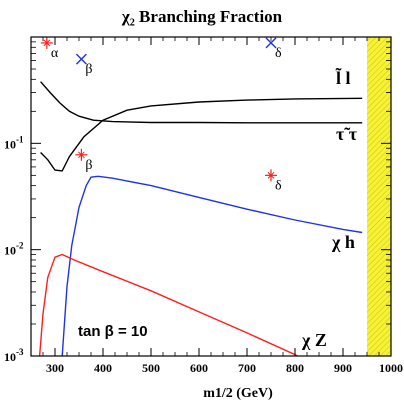 The width and height of the screenshot is (404, 409). What do you see at coordinates (14, 142) in the screenshot?
I see `y-tick-label-0: 10⁻¹` at bounding box center [14, 142].